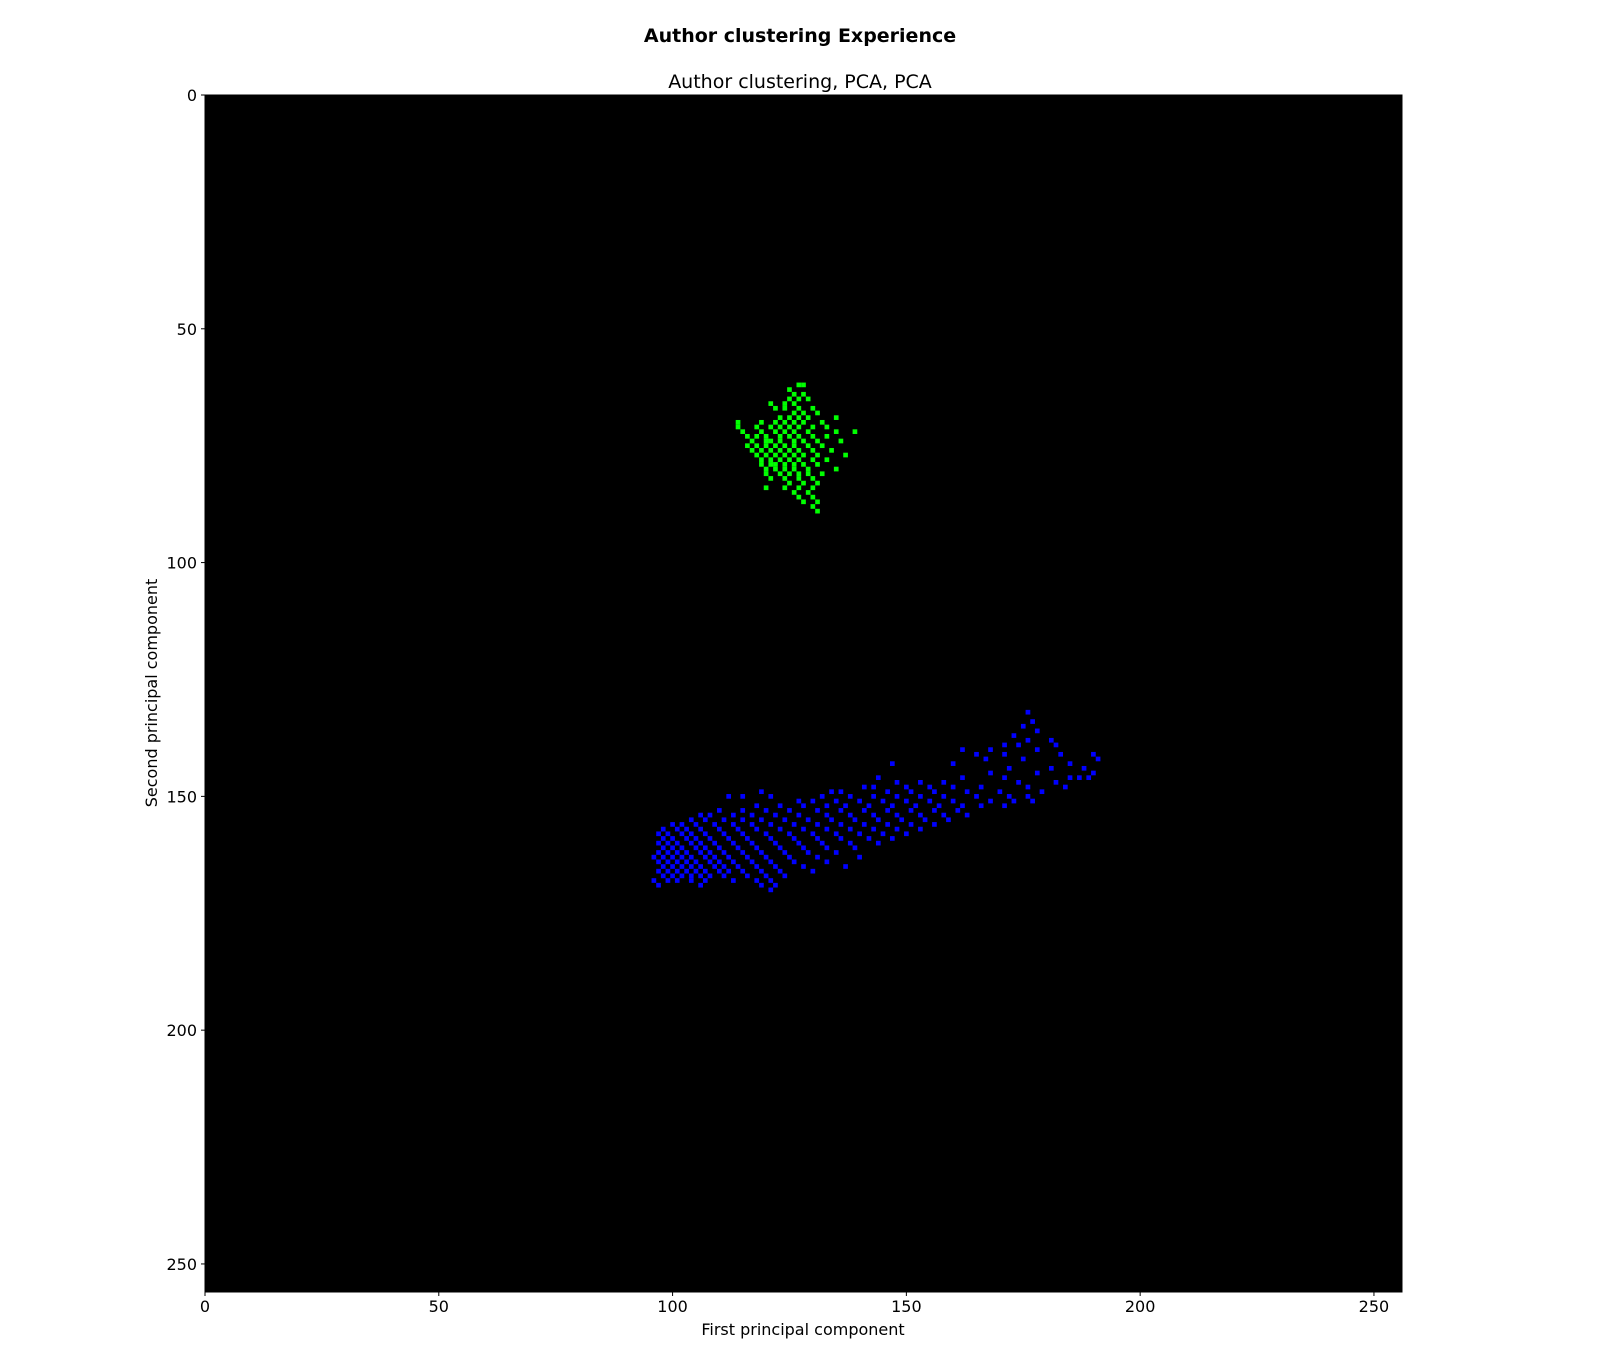 This screenshot has width=1600, height=1350. I want to click on y-axis-ticks: 0 50 100 150 200 250, so click(185, 680).